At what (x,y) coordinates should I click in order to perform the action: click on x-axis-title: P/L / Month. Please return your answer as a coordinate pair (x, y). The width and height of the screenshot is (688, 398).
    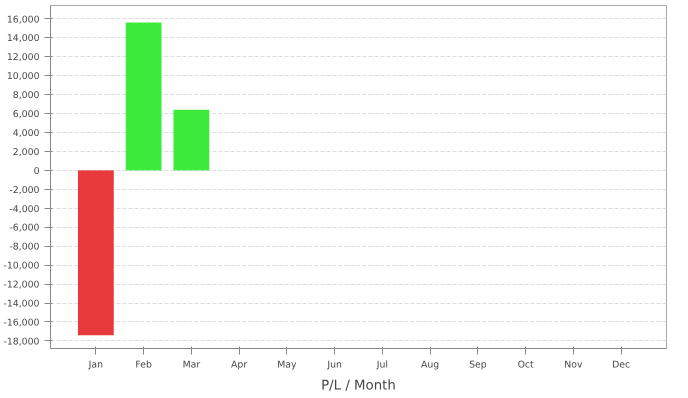
    Looking at the image, I should click on (358, 386).